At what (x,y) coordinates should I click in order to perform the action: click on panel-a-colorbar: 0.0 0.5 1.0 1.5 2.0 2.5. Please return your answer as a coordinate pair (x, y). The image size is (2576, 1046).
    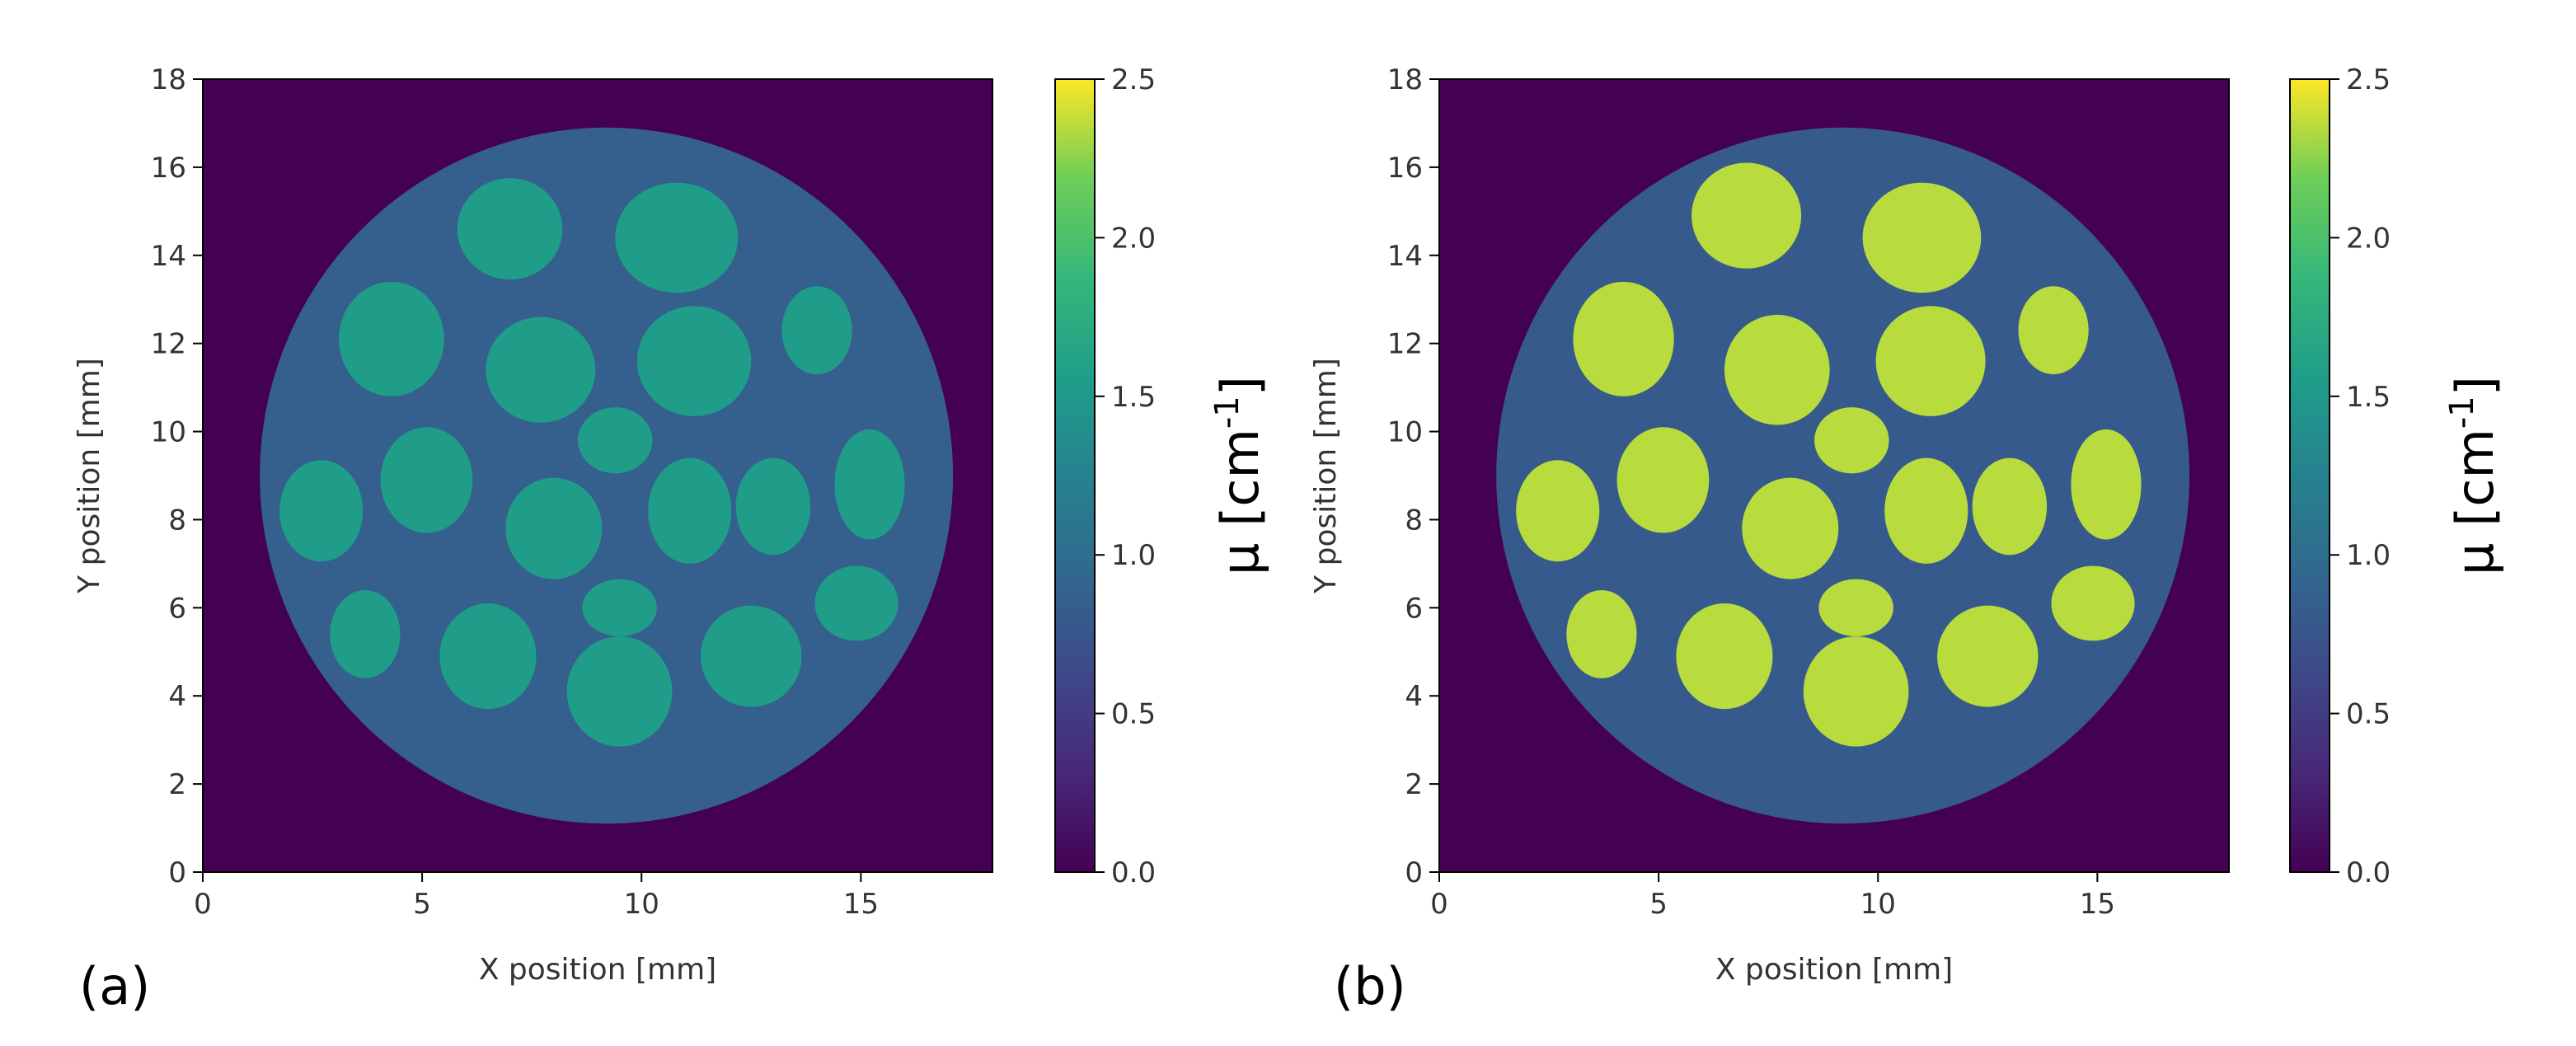
    Looking at the image, I should click on (1105, 476).